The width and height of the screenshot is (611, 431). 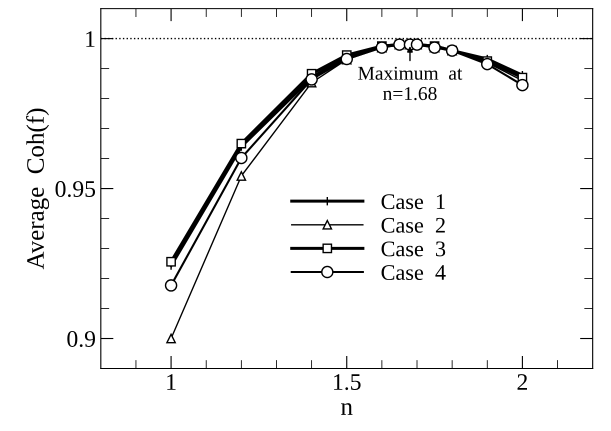 I want to click on legend-label: Case 4, so click(x=414, y=272).